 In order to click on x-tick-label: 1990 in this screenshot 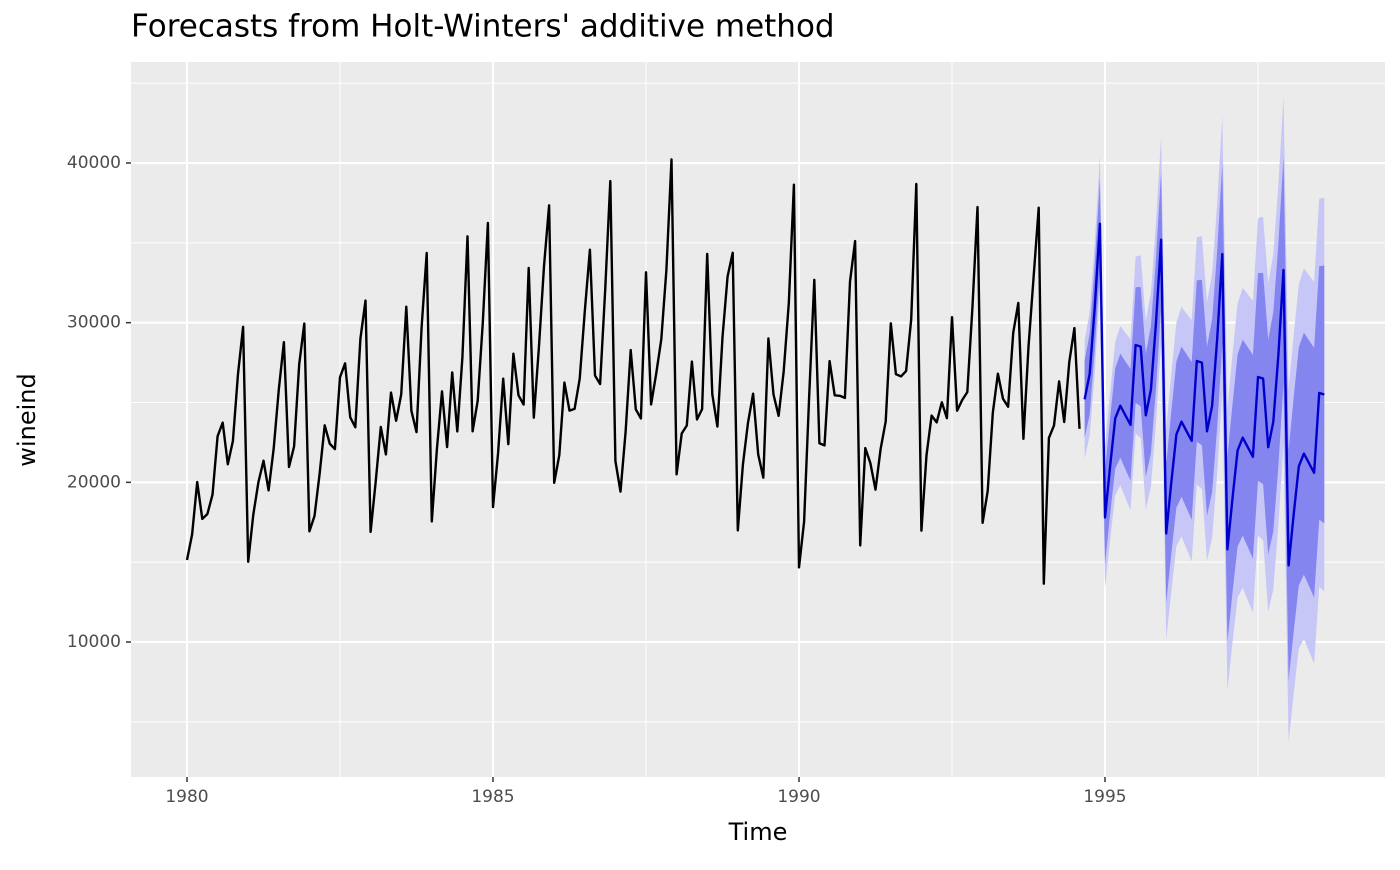, I will do `click(798, 797)`.